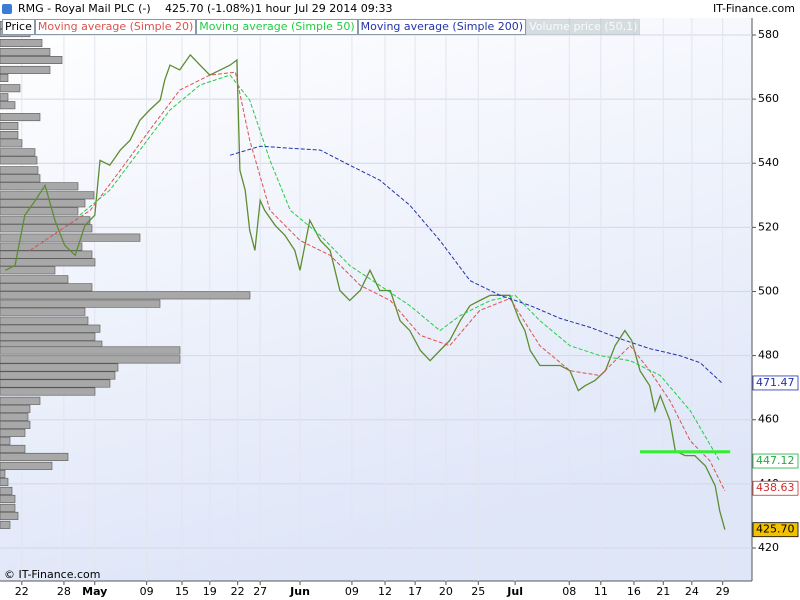  I want to click on x-tick-label: Jul, so click(514, 591).